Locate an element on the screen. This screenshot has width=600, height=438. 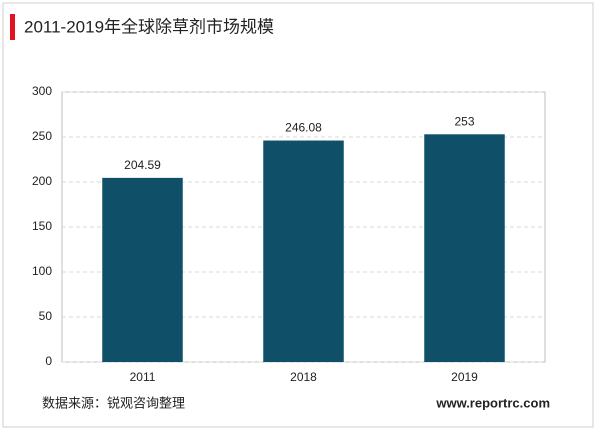
x-tick-label: 2018 is located at coordinates (303, 377).